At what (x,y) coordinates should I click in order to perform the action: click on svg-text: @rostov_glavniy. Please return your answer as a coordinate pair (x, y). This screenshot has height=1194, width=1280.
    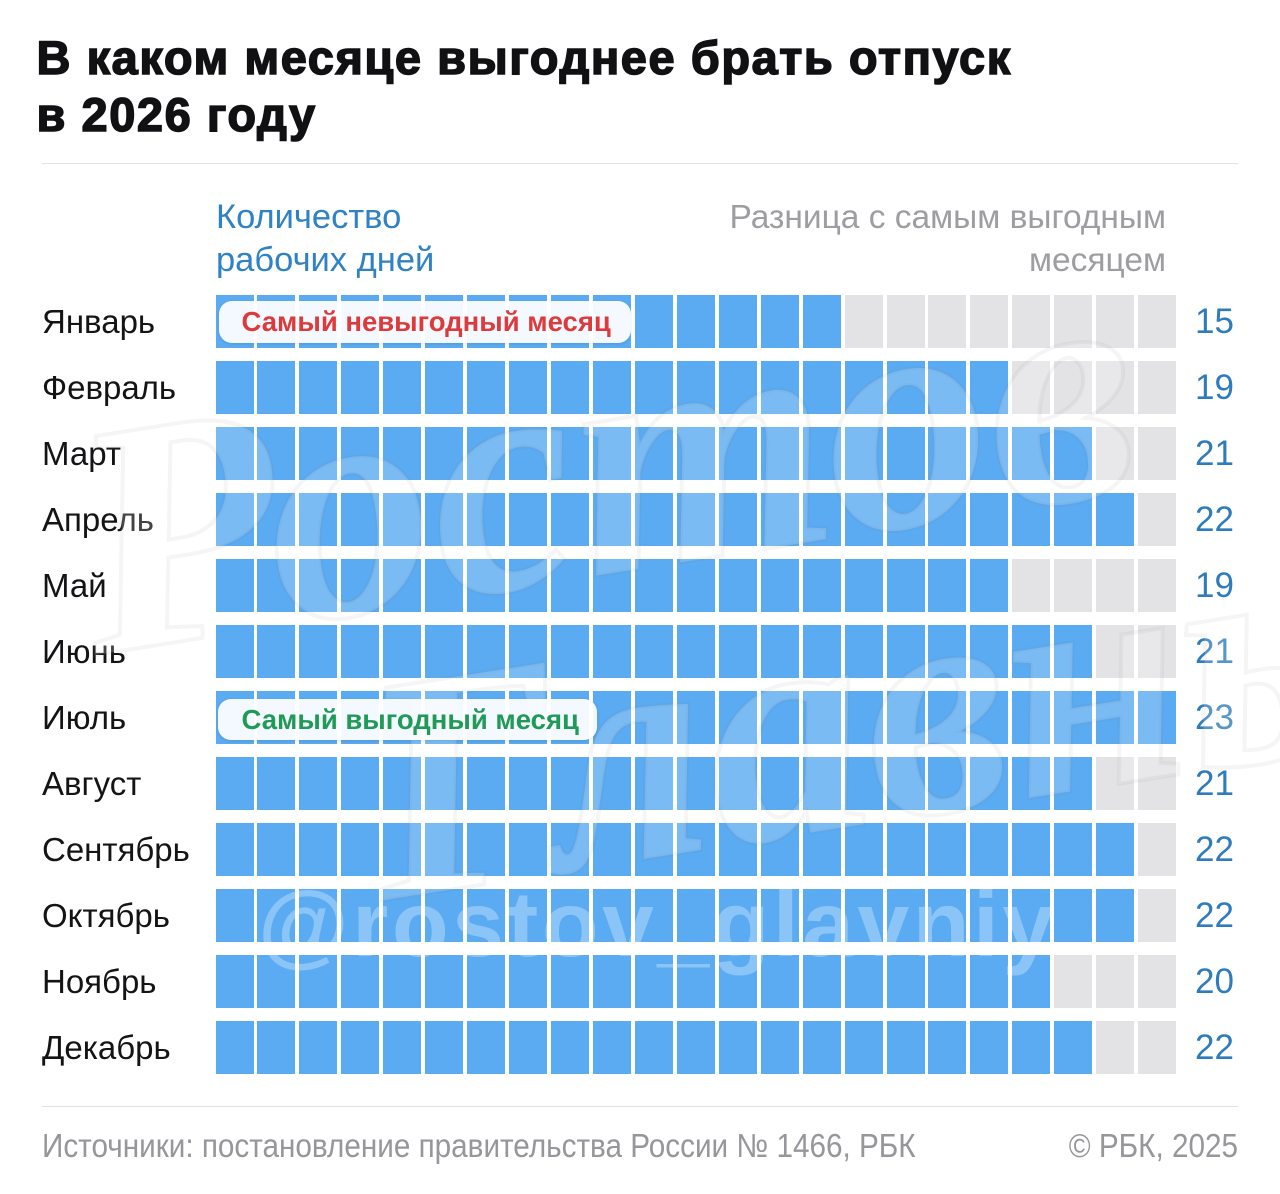
    Looking at the image, I should click on (658, 924).